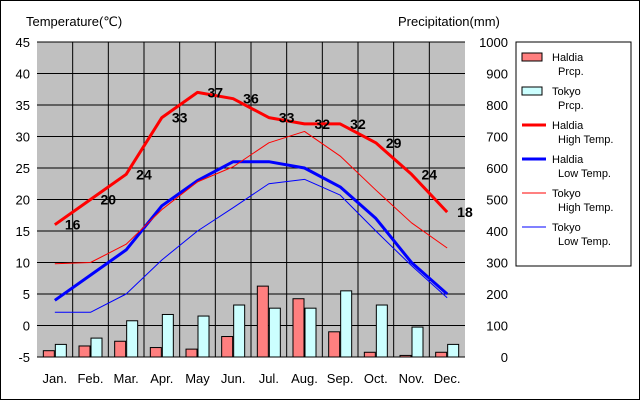 The image size is (640, 400). Describe the element at coordinates (497, 74) in the screenshot. I see `right-tick-label: 900` at that location.